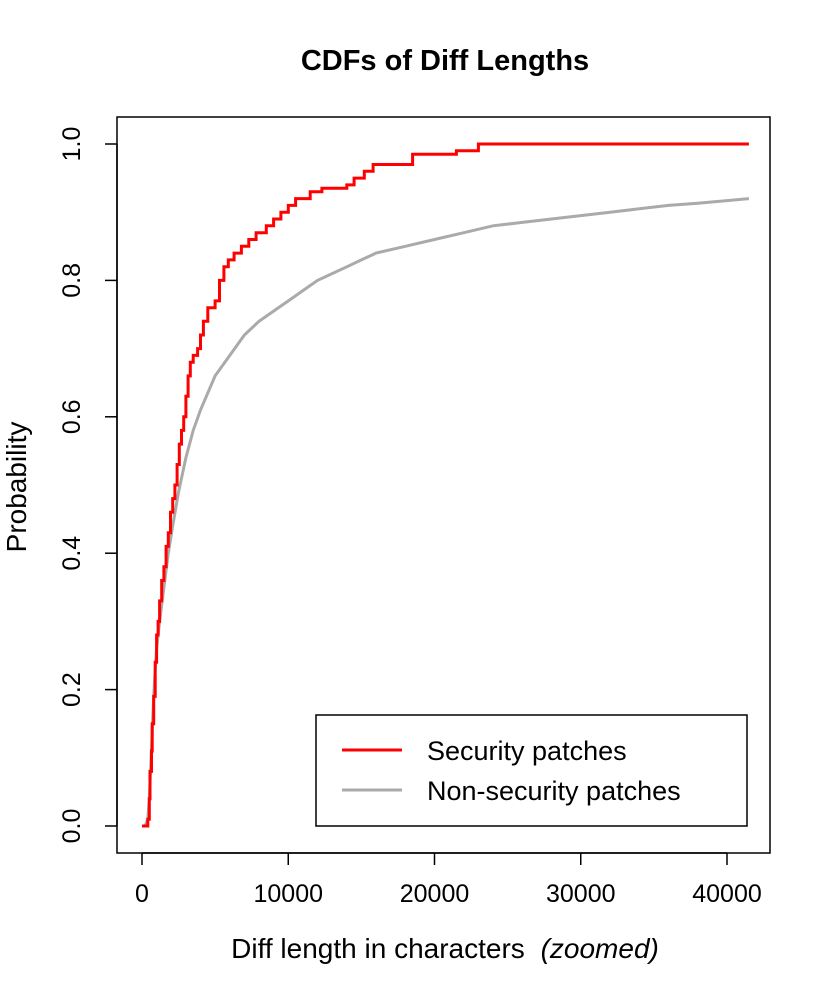 The image size is (830, 999). I want to click on legend-label-security: Security patches, so click(527, 751).